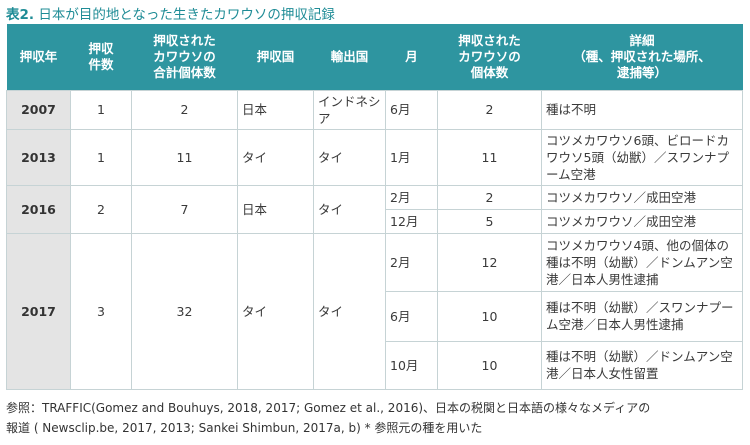 This screenshot has height=445, width=750. I want to click on year-cell: 2013, so click(38, 157).